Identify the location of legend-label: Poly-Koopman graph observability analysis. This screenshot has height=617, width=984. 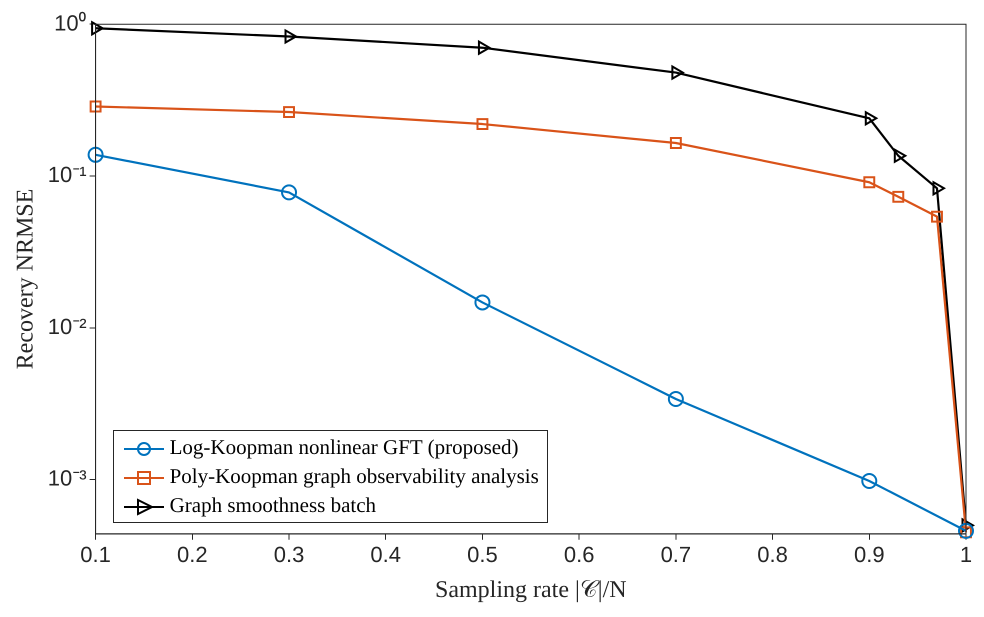
(354, 476).